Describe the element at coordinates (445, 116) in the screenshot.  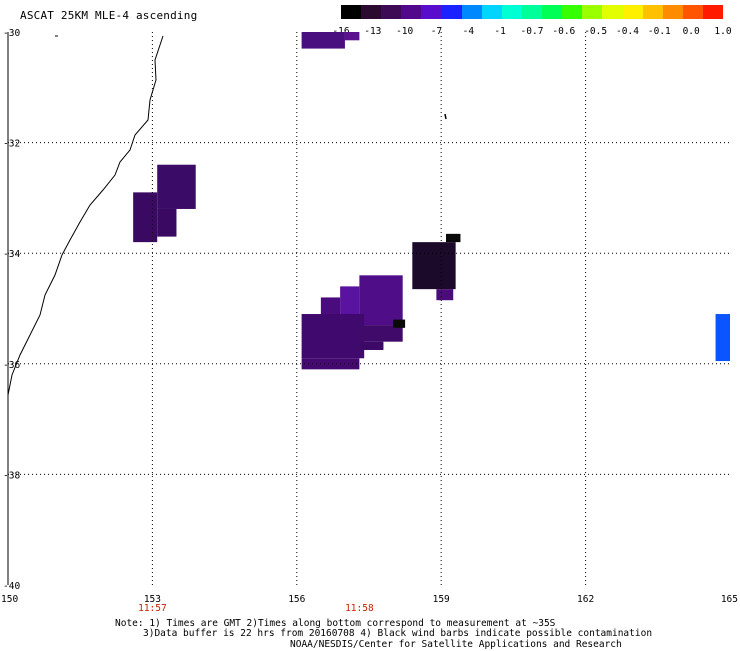
I see `island-mark` at that location.